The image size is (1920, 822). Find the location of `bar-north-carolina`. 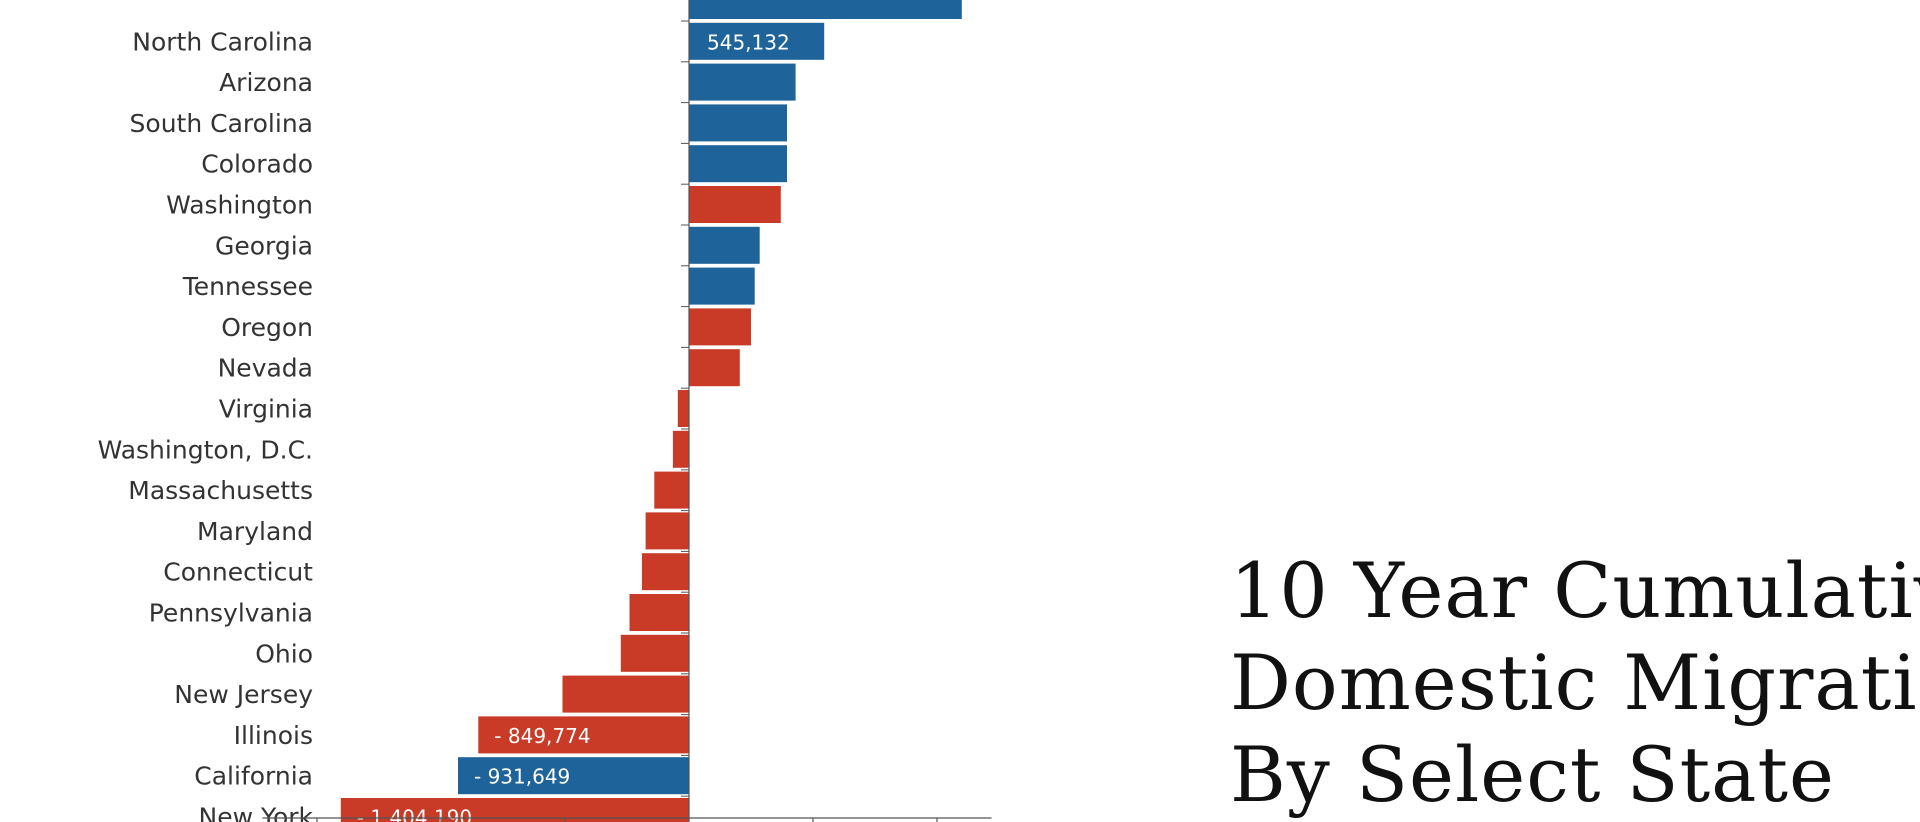

bar-north-carolina is located at coordinates (757, 41).